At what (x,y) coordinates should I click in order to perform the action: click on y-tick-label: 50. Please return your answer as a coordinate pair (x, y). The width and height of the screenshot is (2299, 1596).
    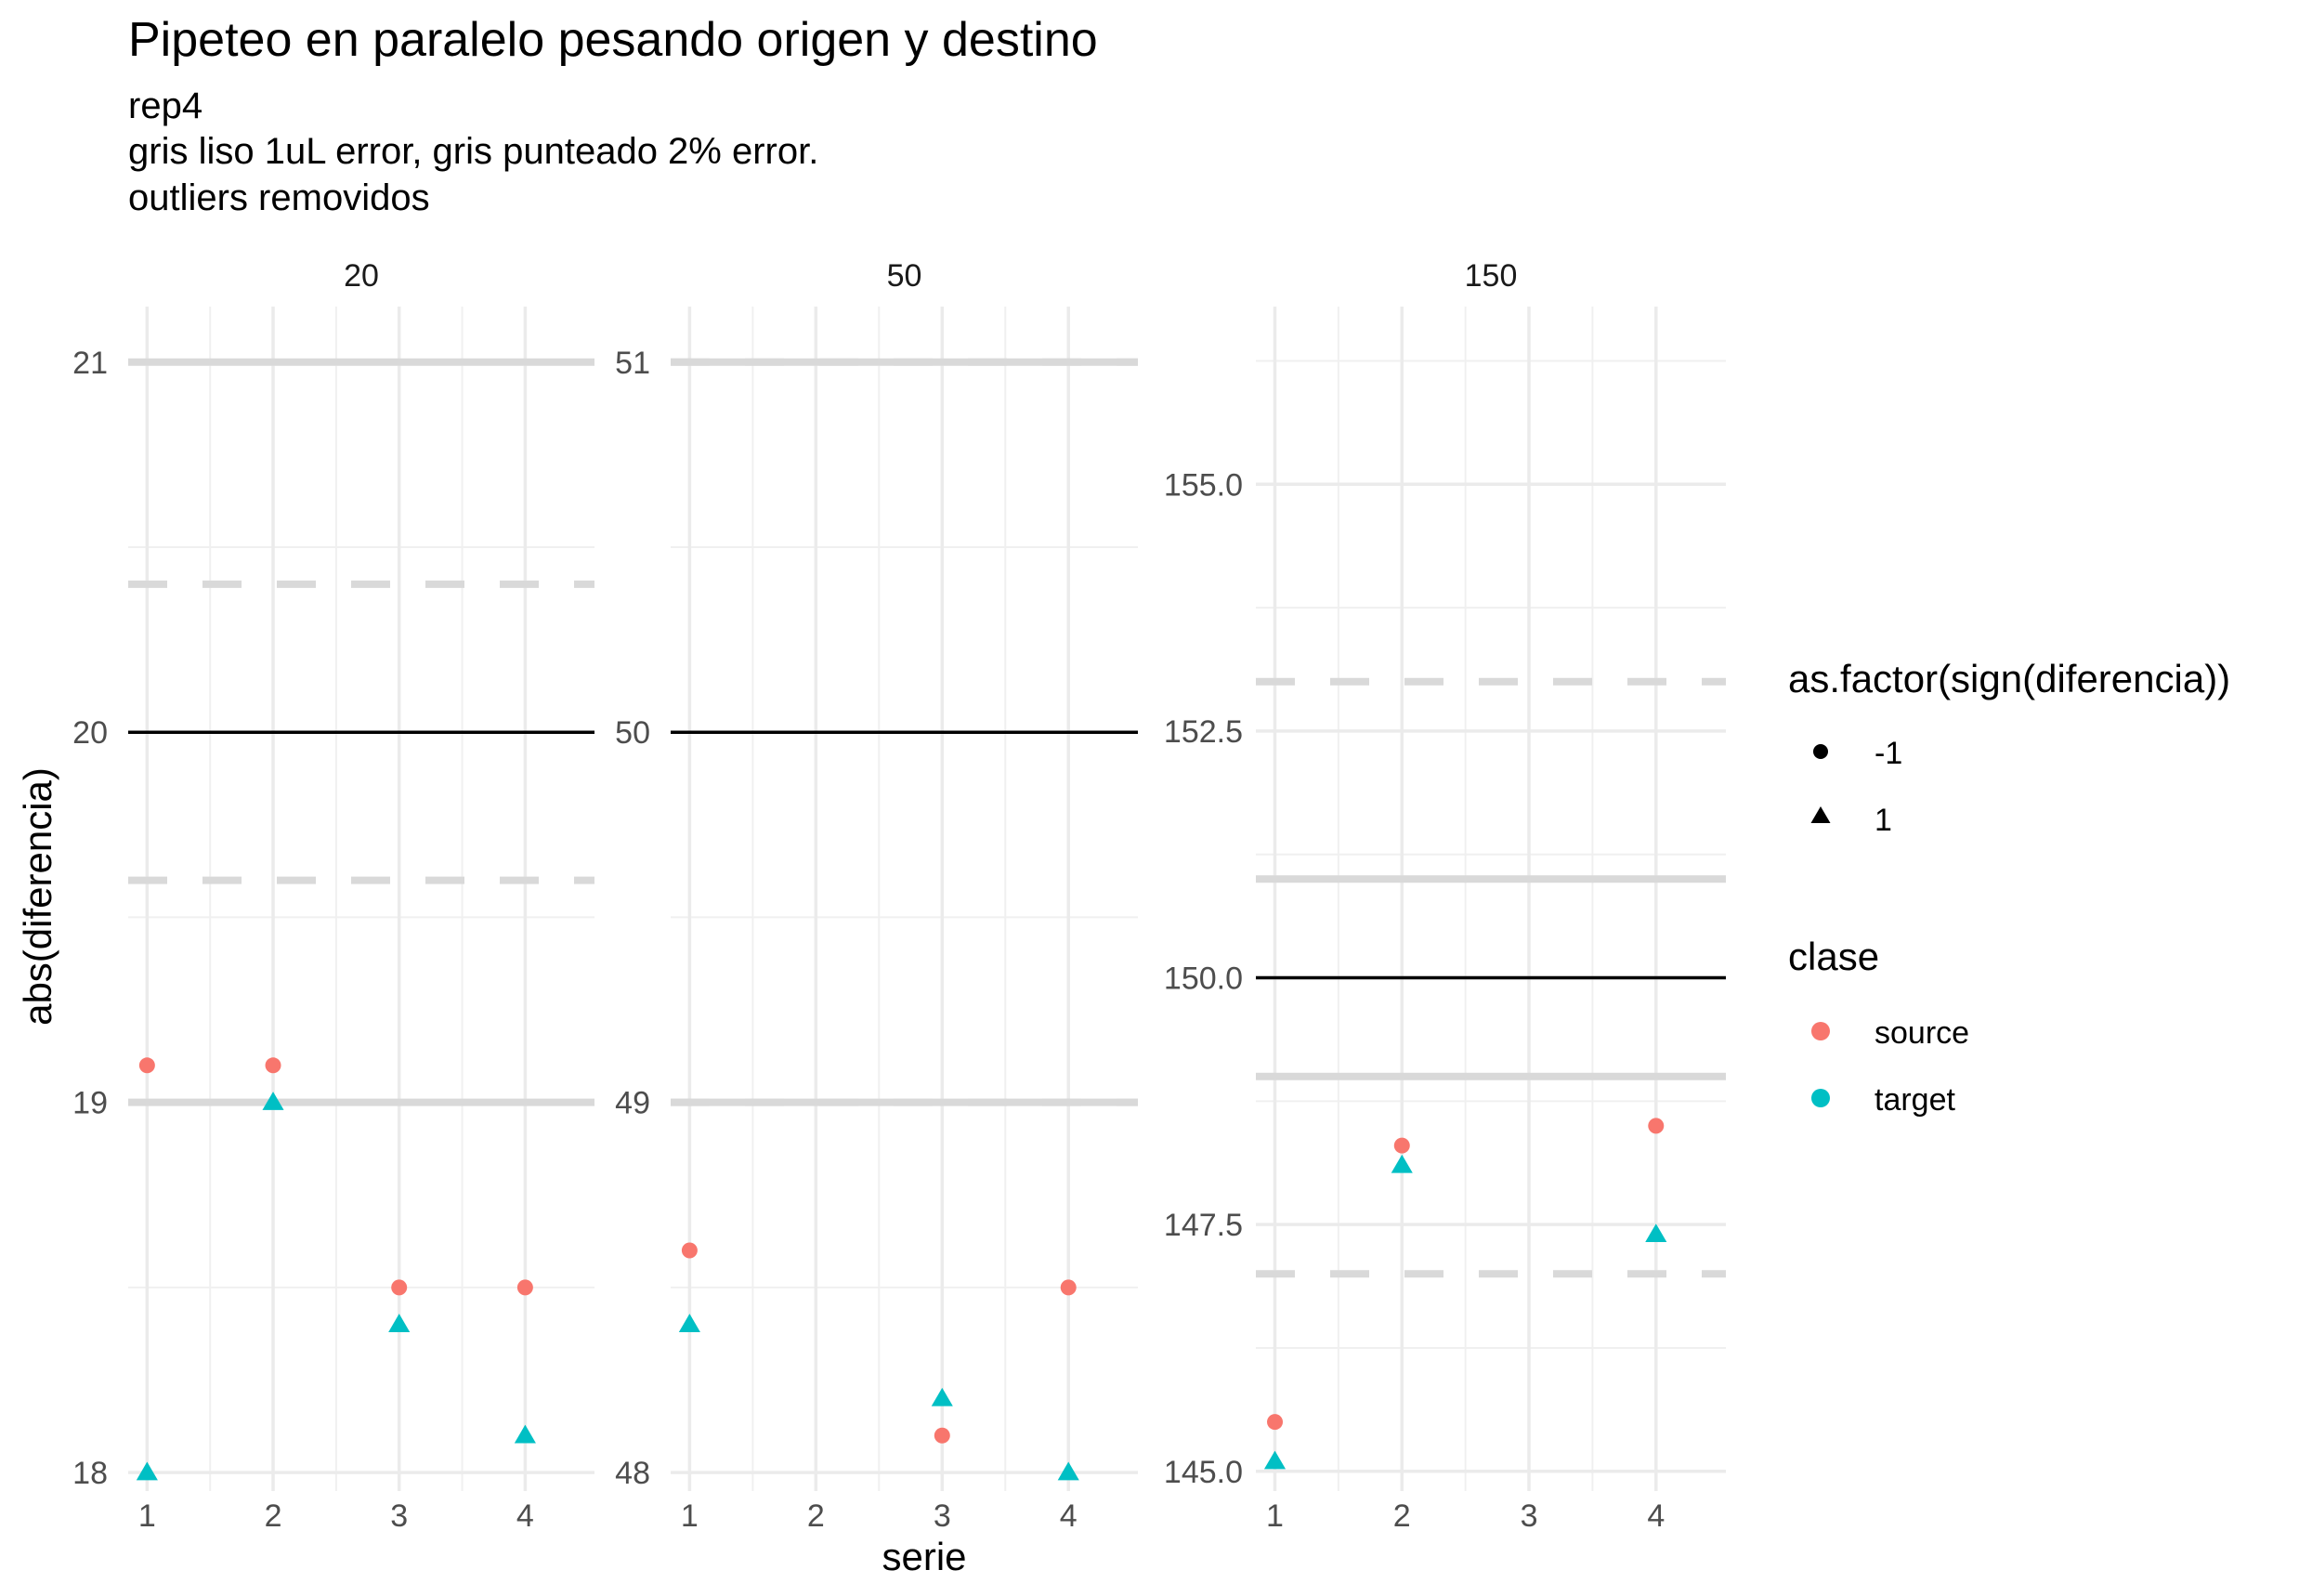
    Looking at the image, I should click on (632, 733).